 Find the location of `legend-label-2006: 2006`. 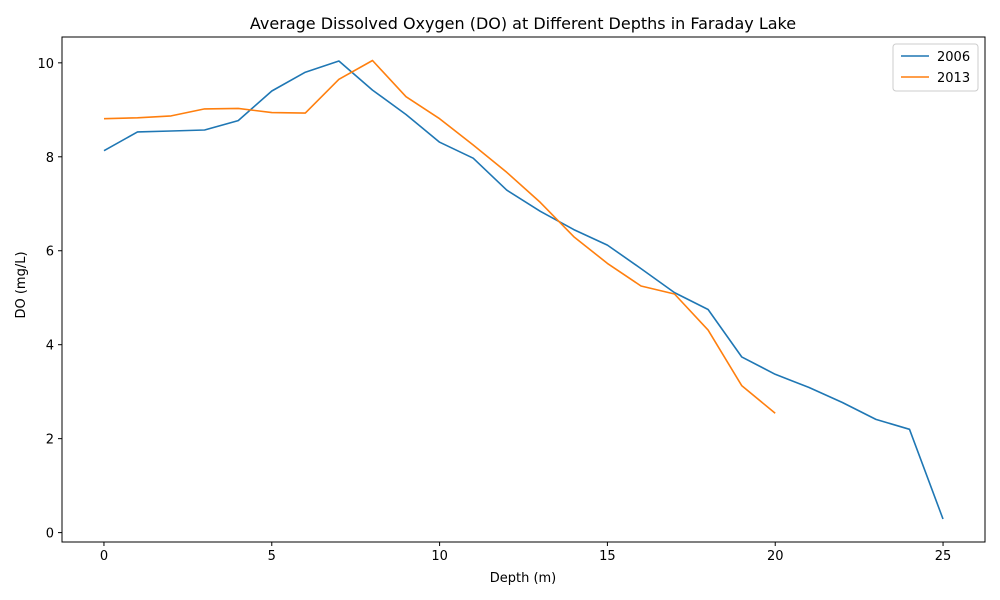

legend-label-2006: 2006 is located at coordinates (953, 57).